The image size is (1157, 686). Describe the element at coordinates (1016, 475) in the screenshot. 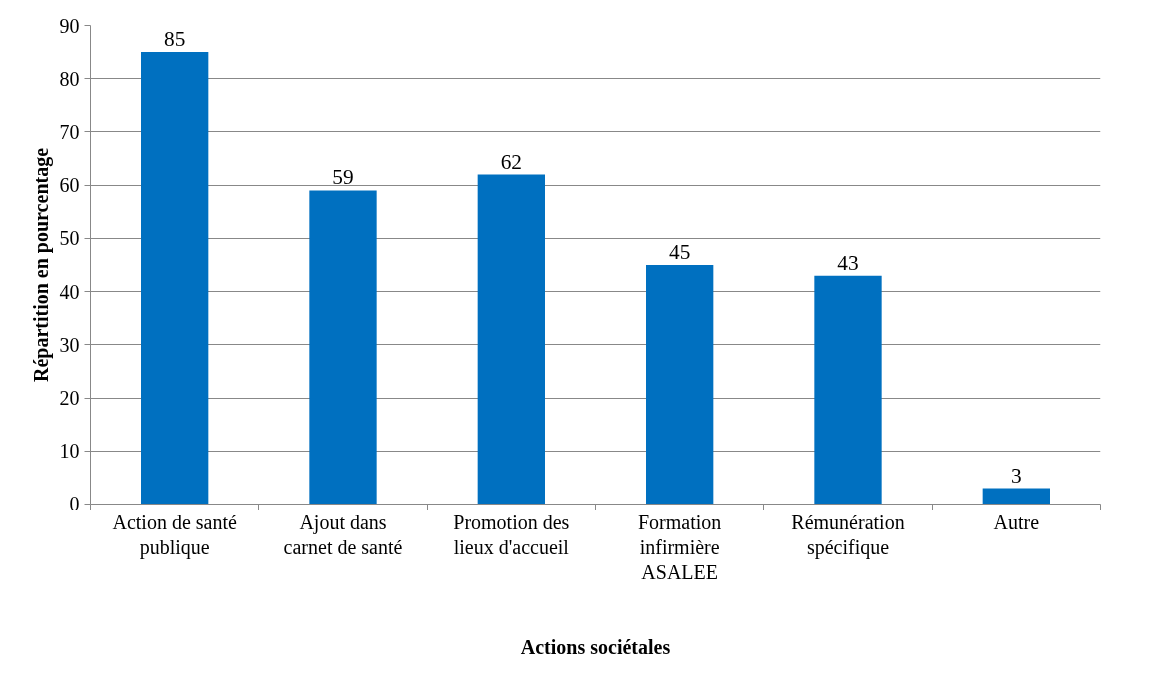

I see `data-label: 3` at that location.